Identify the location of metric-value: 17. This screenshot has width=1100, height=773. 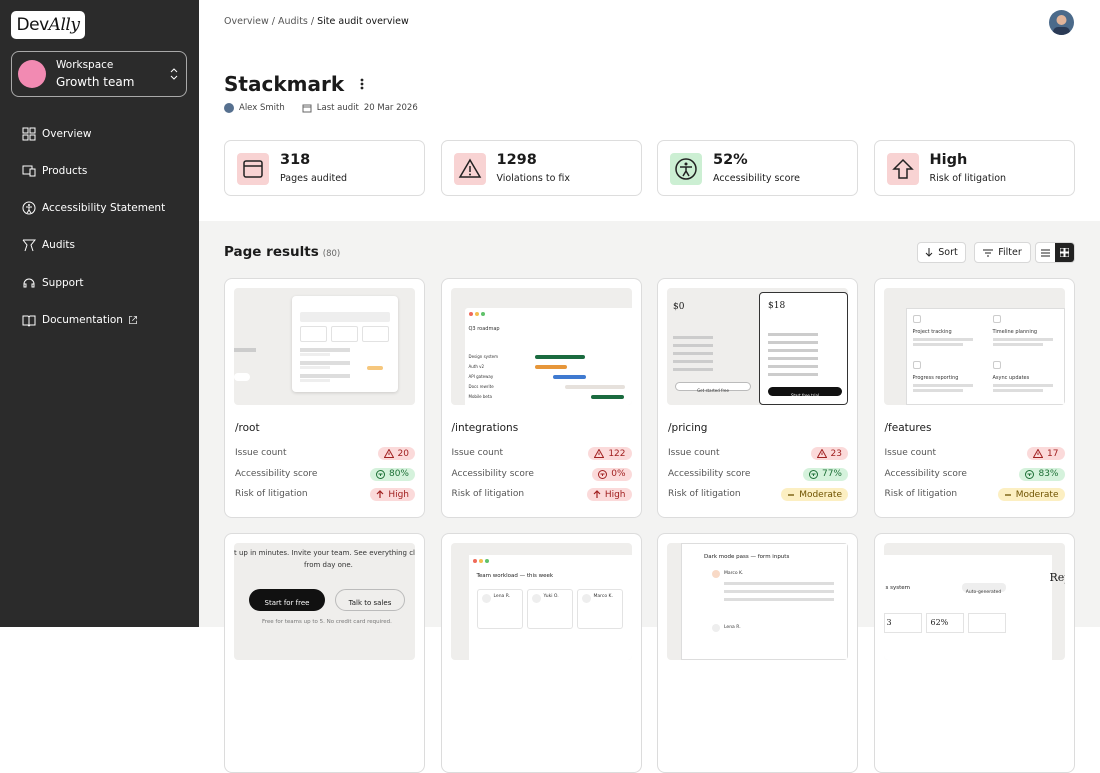
(1053, 453).